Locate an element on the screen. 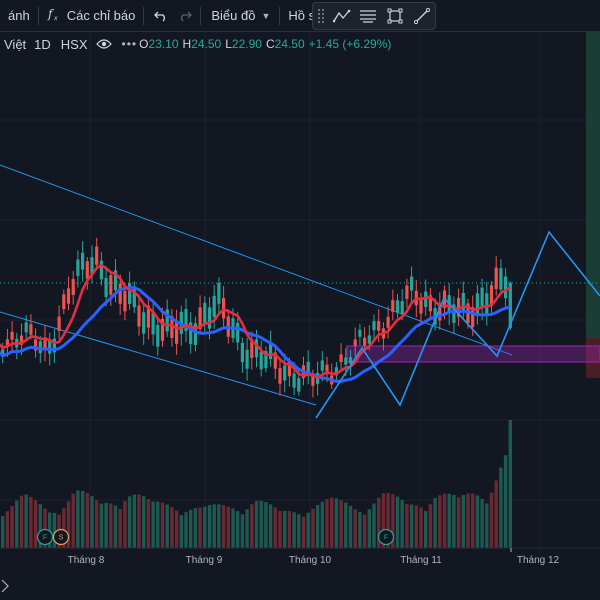 The width and height of the screenshot is (600, 600). trendline-tool-button is located at coordinates (421, 16).